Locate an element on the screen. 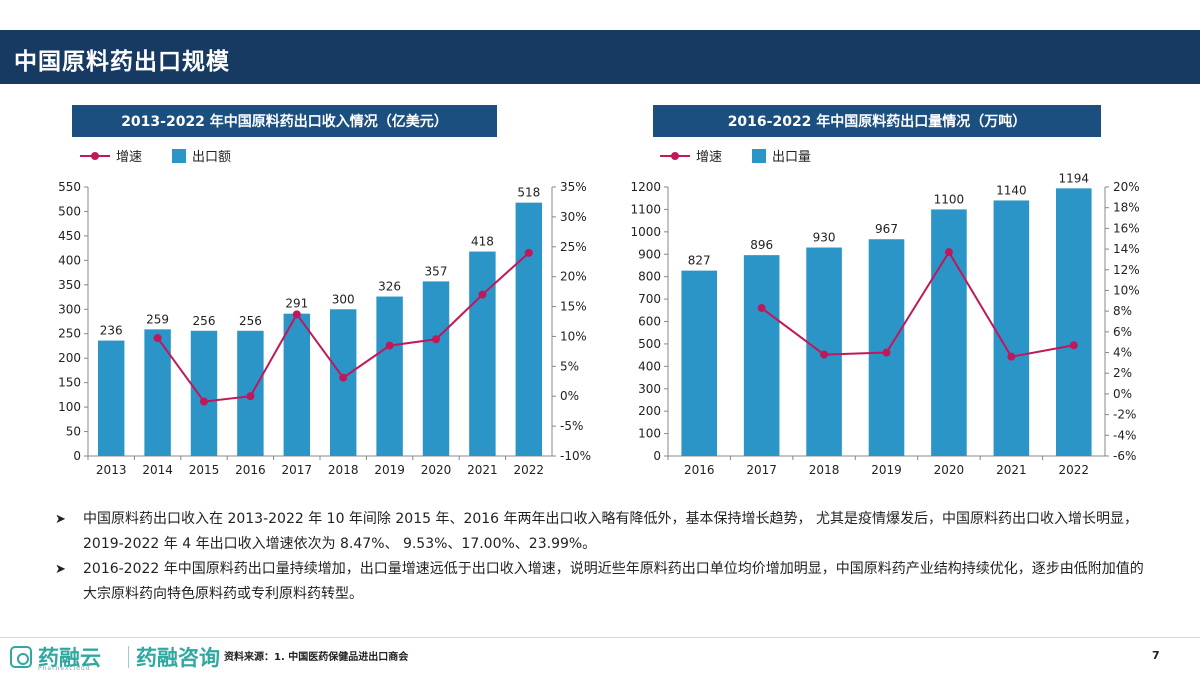 The height and width of the screenshot is (675, 1200). y-right-tick-label: 16% is located at coordinates (1126, 228).